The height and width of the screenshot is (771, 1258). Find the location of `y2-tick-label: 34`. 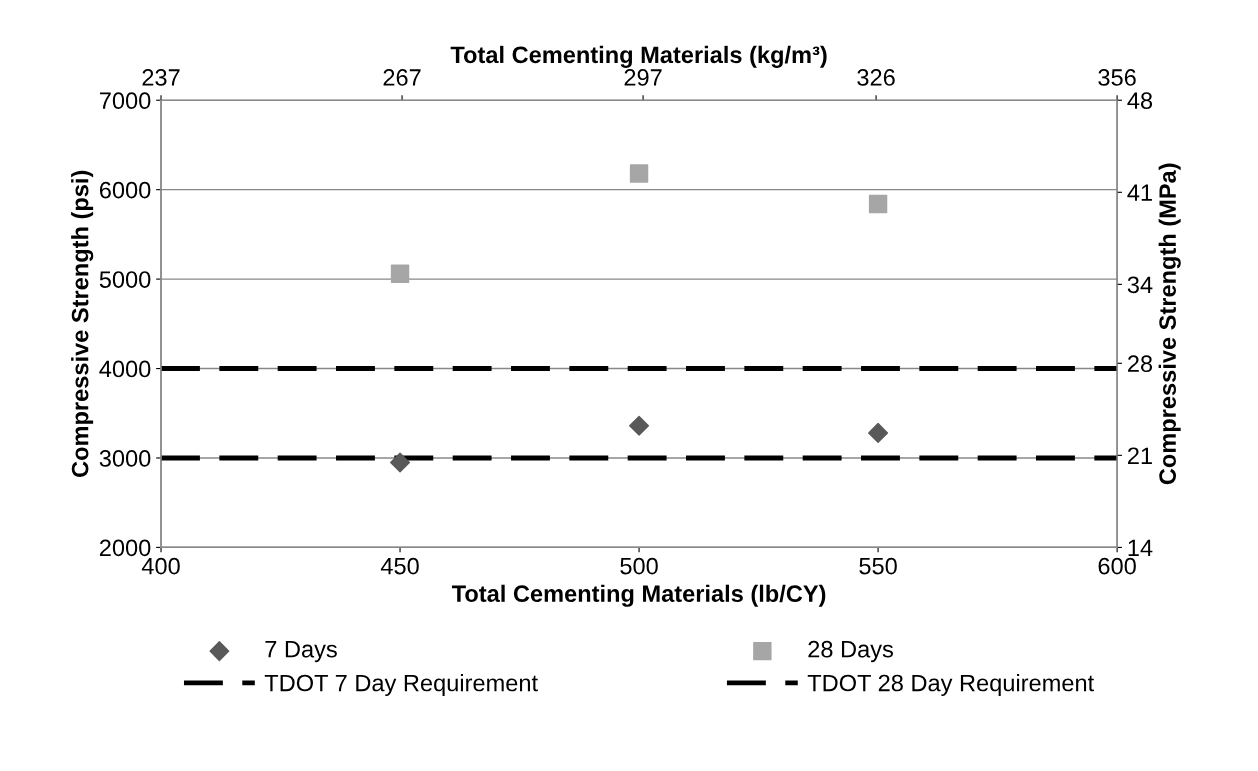

y2-tick-label: 34 is located at coordinates (1140, 285).